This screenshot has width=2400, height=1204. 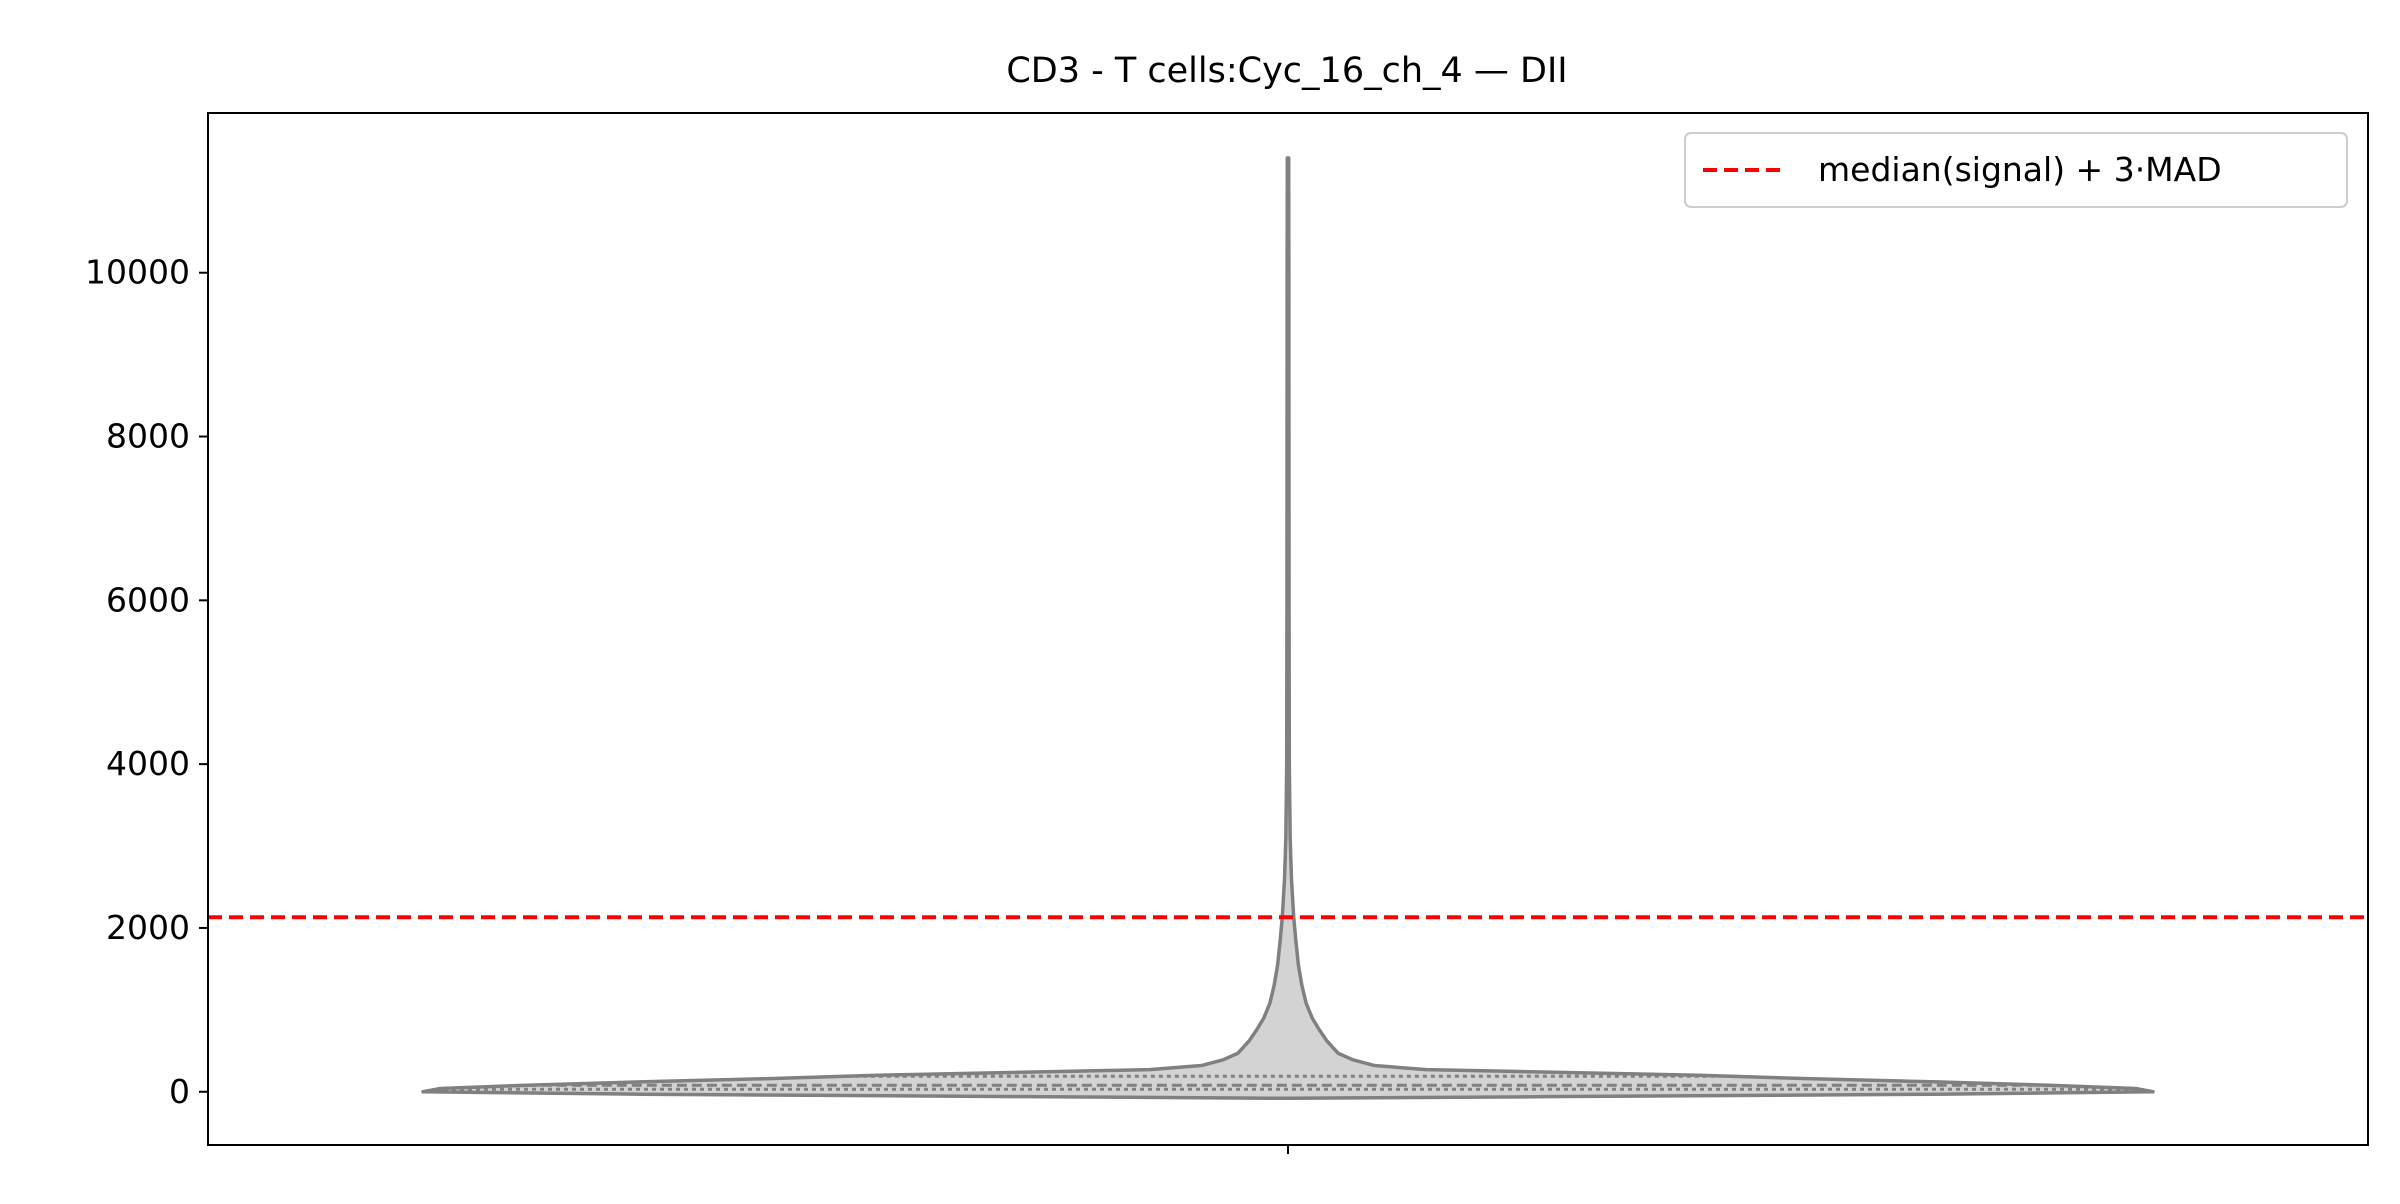 What do you see at coordinates (148, 599) in the screenshot?
I see `y-tick-label: 6000` at bounding box center [148, 599].